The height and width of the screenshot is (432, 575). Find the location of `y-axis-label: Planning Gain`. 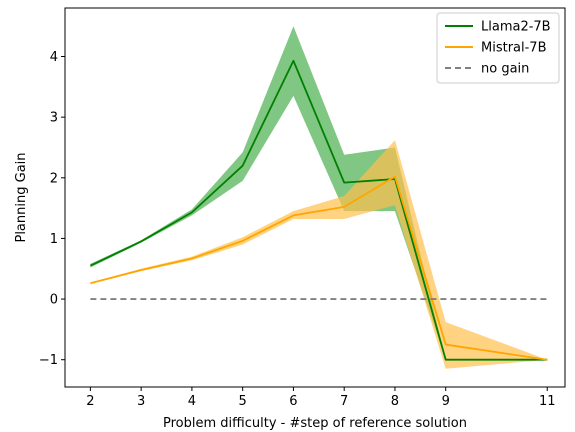

y-axis-label: Planning Gain is located at coordinates (21, 197).